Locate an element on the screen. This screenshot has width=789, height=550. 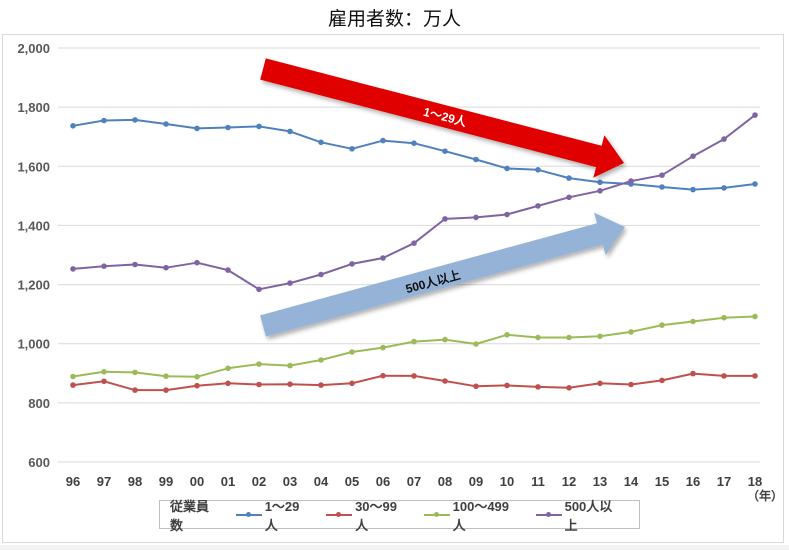
y-tick-label: 1,800 is located at coordinates (33, 107).